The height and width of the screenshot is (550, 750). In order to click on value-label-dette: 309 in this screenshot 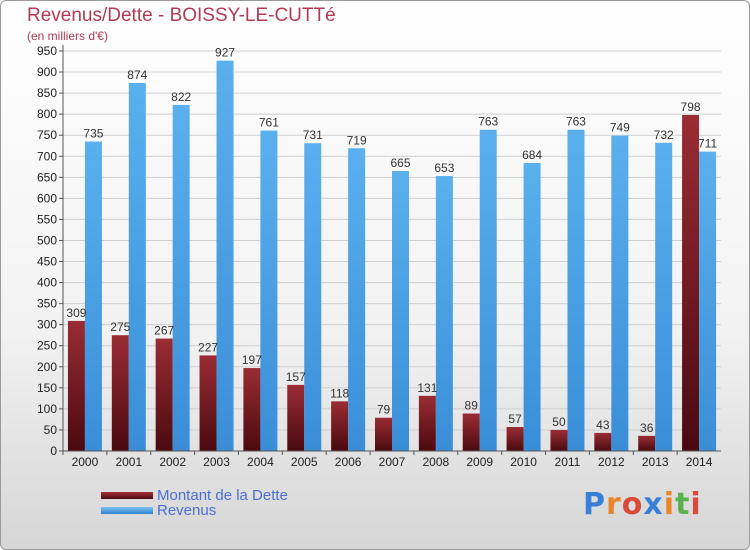, I will do `click(76, 313)`.